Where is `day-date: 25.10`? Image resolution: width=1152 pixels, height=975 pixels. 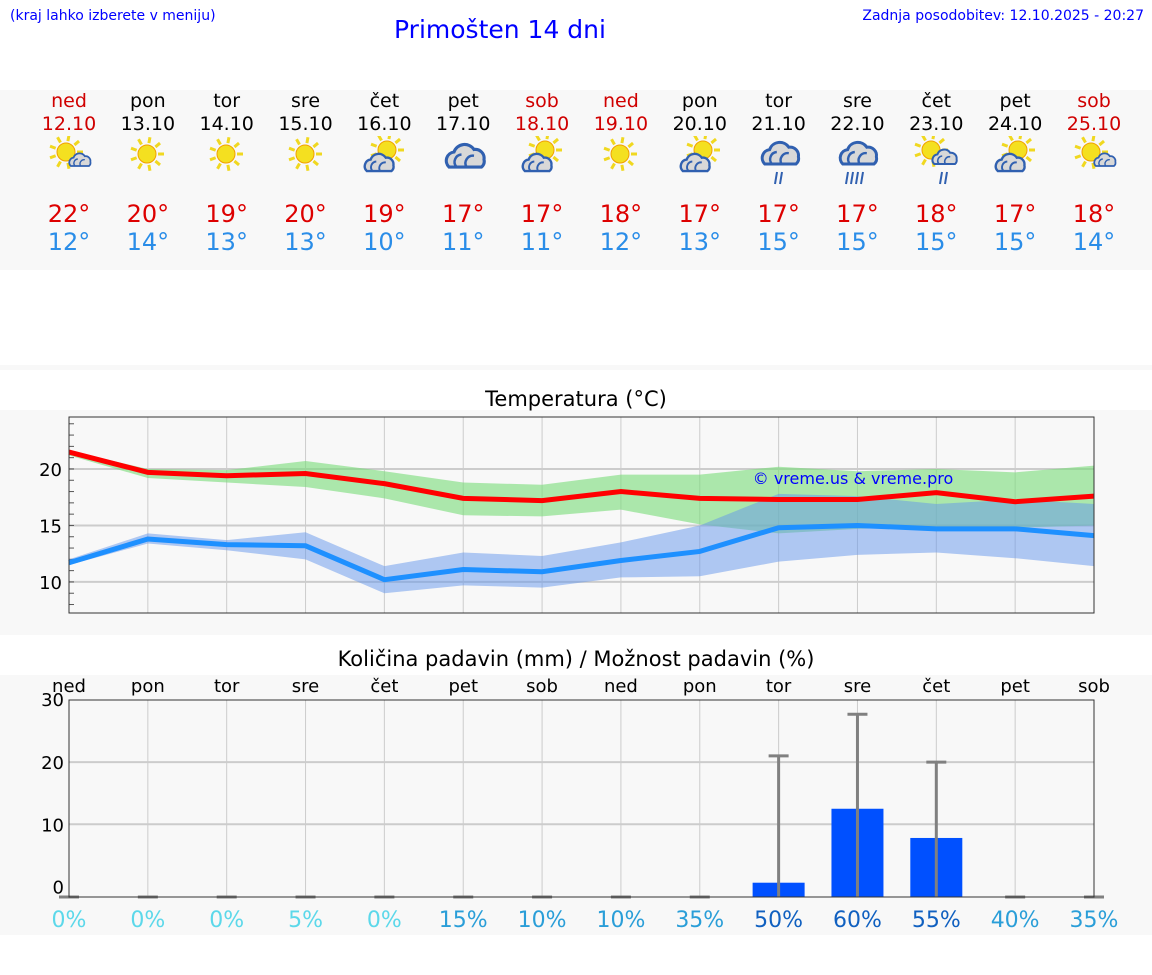 day-date: 25.10 is located at coordinates (1094, 124).